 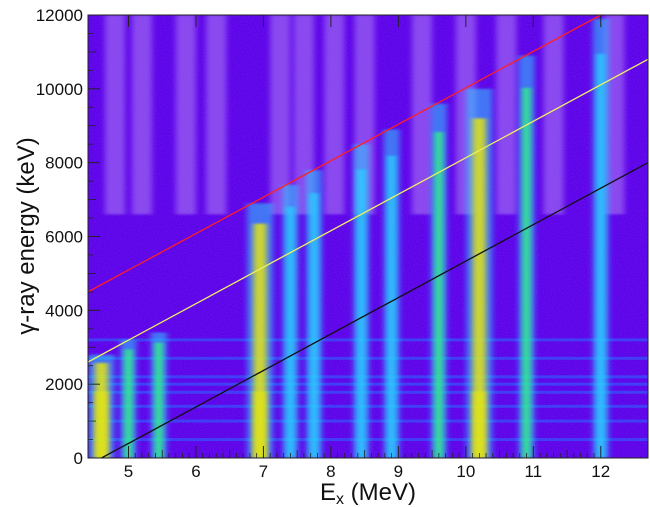 I want to click on x-tick-label: 7, so click(x=263, y=471).